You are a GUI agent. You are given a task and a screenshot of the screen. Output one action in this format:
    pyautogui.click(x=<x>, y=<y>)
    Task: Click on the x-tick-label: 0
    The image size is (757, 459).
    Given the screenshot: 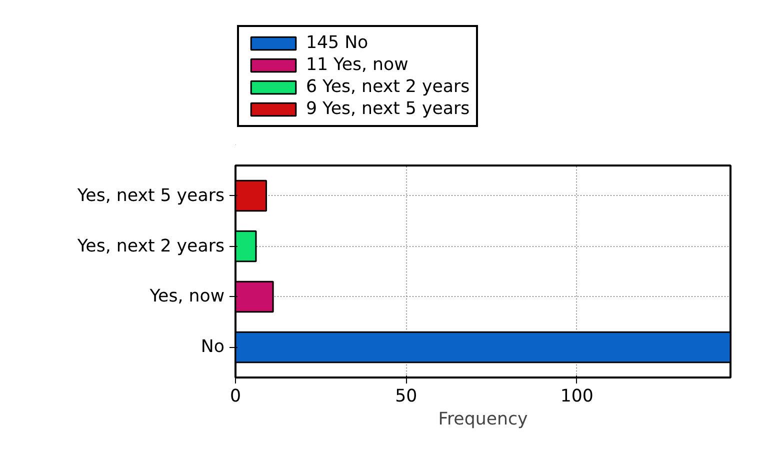 What is the action you would take?
    pyautogui.click(x=236, y=396)
    